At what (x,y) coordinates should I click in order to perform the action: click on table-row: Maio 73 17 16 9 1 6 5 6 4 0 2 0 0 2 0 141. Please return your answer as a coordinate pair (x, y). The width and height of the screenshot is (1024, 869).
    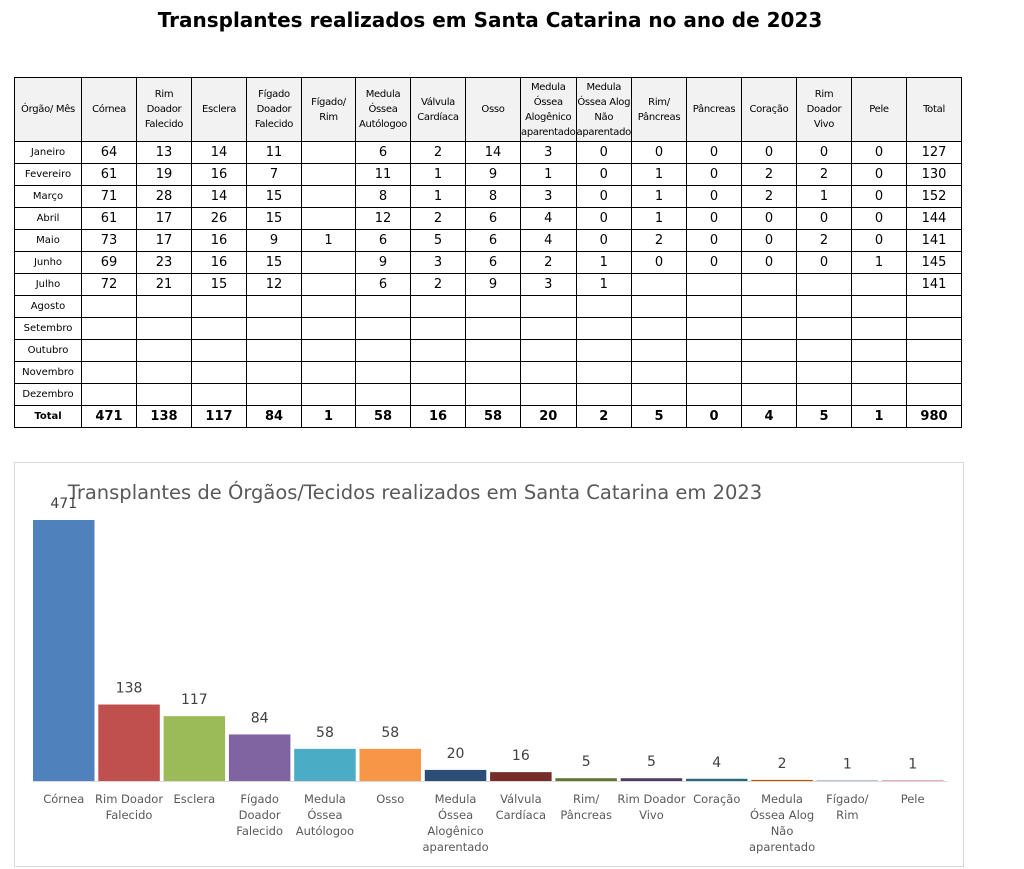
    Looking at the image, I should click on (488, 240).